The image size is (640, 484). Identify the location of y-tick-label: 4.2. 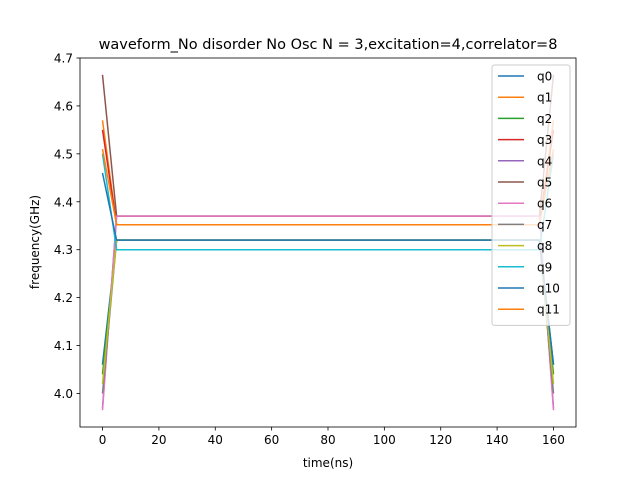
(63, 298).